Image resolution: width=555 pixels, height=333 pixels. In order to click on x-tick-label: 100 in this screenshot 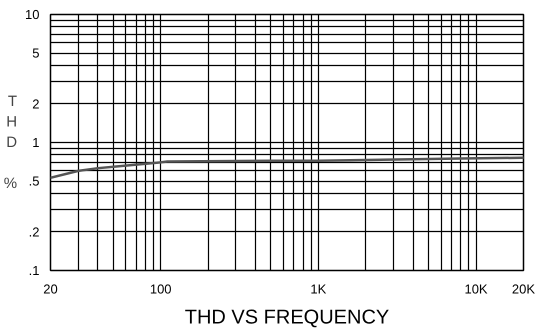, I will do `click(161, 289)`.